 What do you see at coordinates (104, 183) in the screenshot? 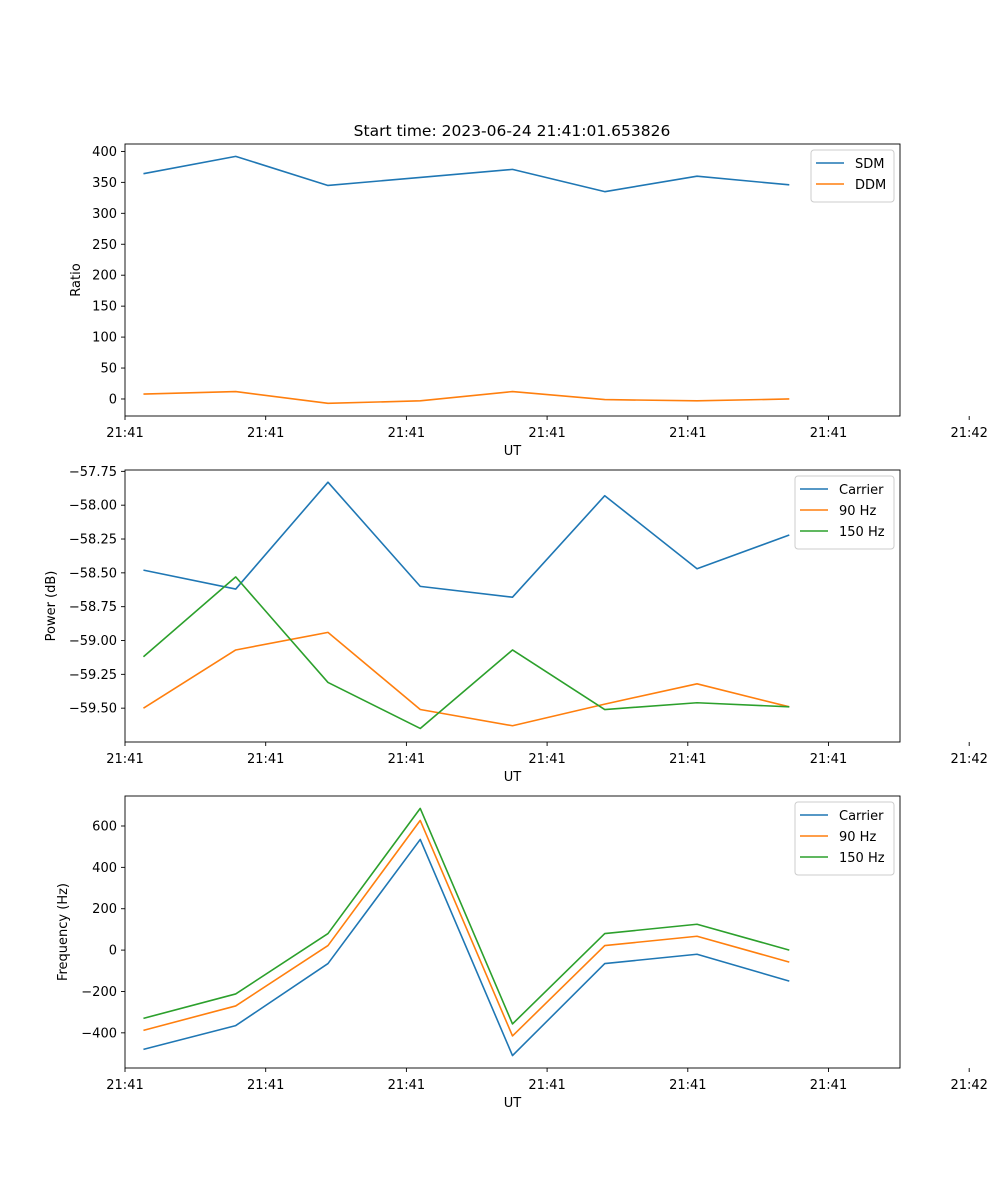
I see `y-tick-label: 350` at bounding box center [104, 183].